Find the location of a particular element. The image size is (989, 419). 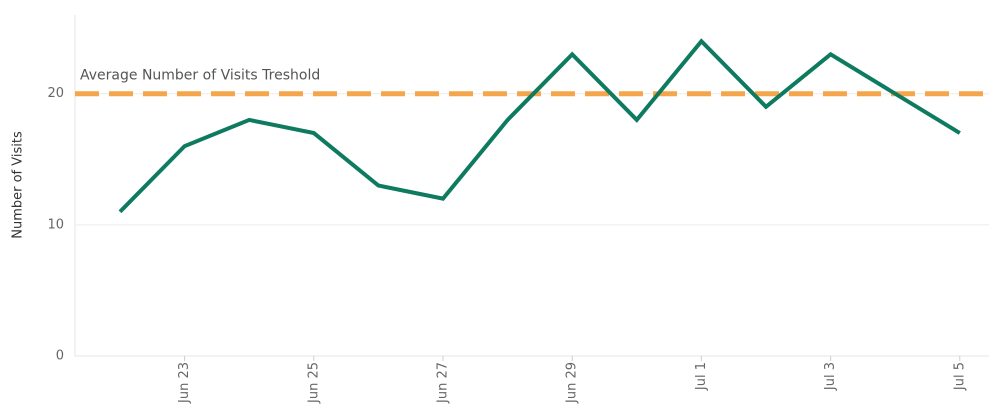

x-tick-label: Jul 5 is located at coordinates (959, 376).